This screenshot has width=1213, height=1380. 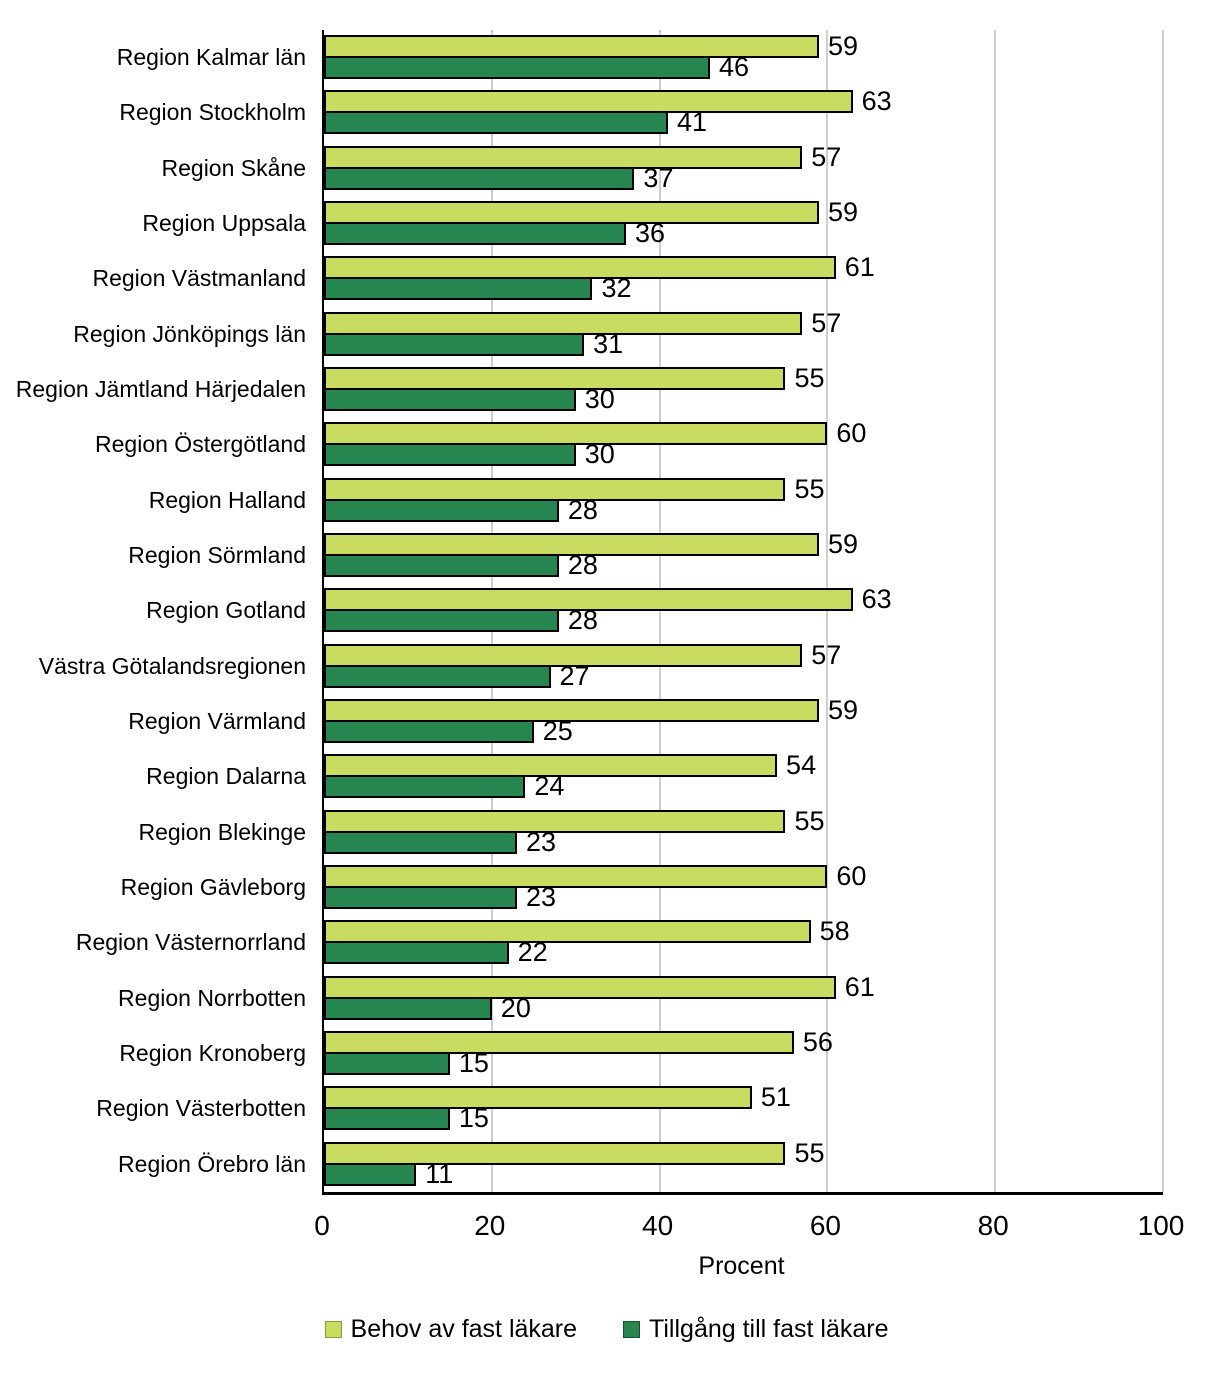 What do you see at coordinates (574, 675) in the screenshot?
I see `bar-value-label: 27` at bounding box center [574, 675].